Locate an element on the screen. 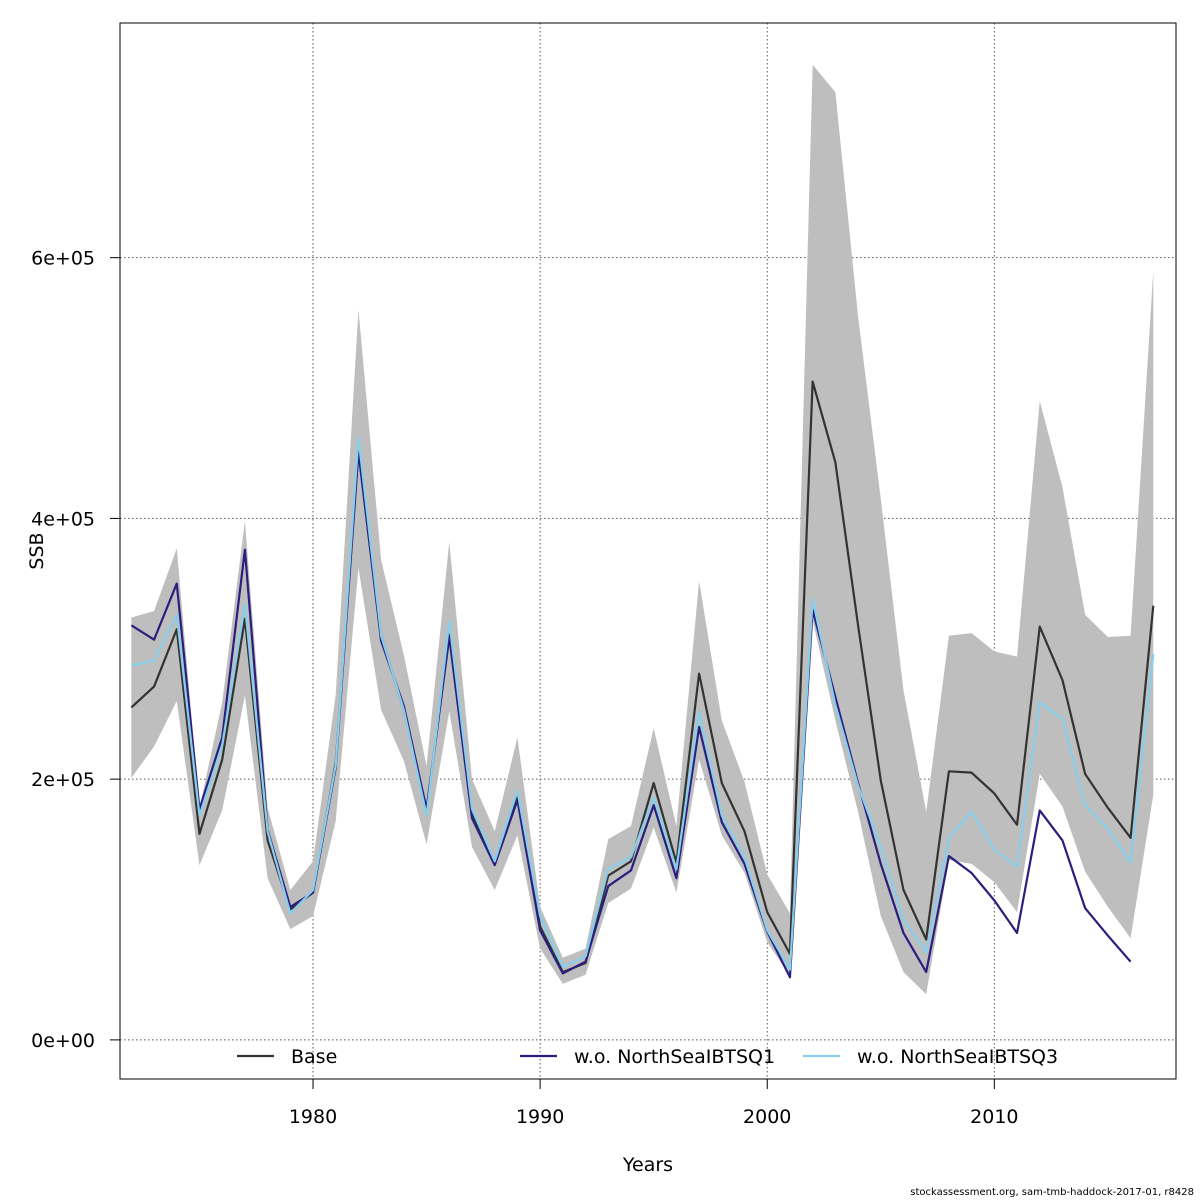  x-tick-label-2010: 2010 is located at coordinates (994, 1117).